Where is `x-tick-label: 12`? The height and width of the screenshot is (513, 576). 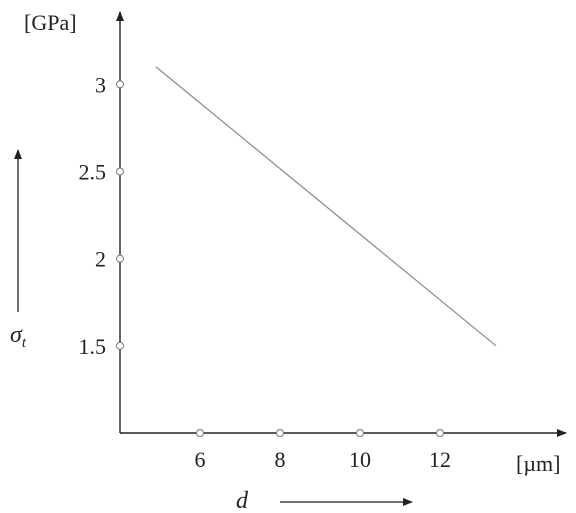
x-tick-label: 12 is located at coordinates (440, 459).